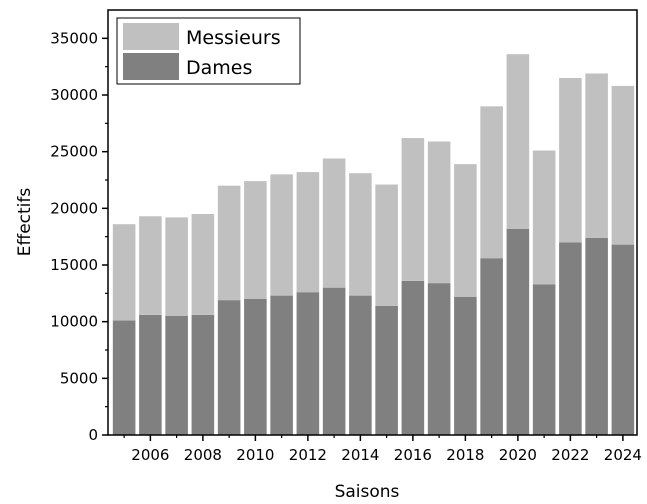 The width and height of the screenshot is (647, 504). I want to click on bar-dames-2006, so click(150, 374).